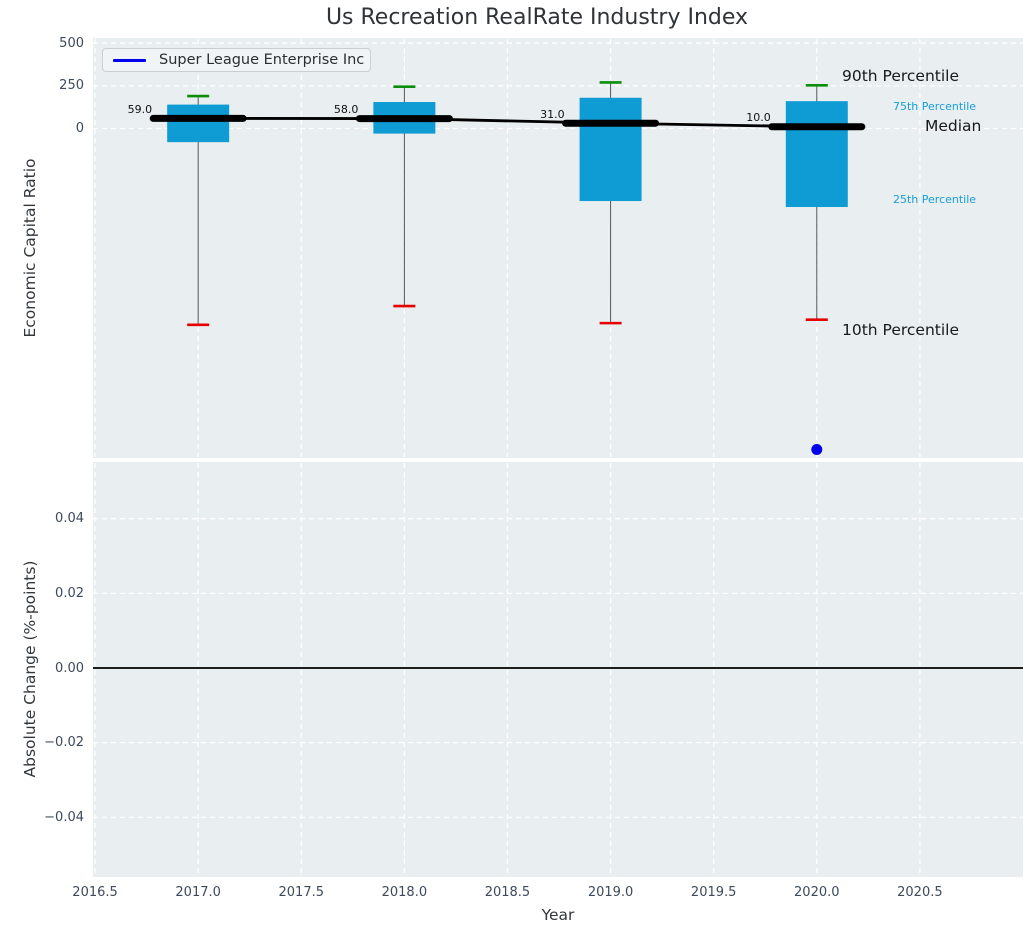  What do you see at coordinates (920, 892) in the screenshot?
I see `x-tick-label: 2020.5` at bounding box center [920, 892].